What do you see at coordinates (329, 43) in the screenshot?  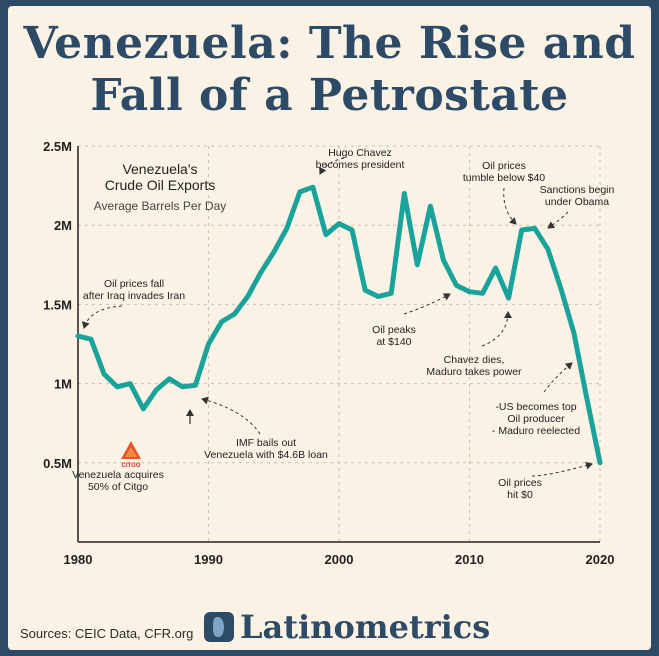 I see `title-line-1: Venezuela: The Rise and` at bounding box center [329, 43].